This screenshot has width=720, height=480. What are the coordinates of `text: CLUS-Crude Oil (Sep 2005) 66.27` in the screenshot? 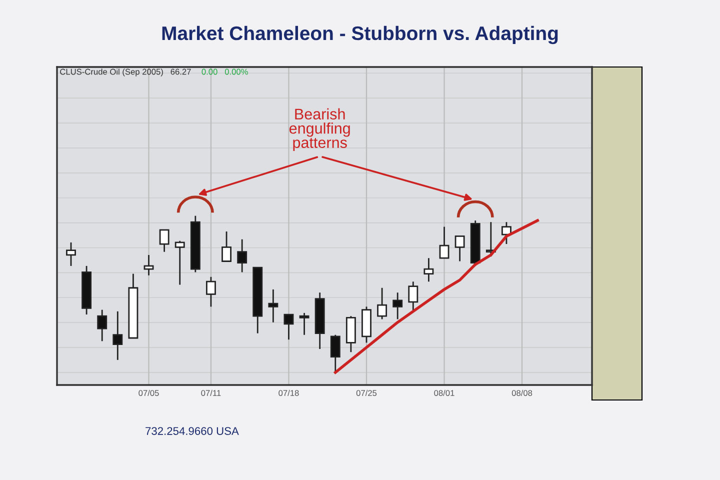 It's located at (125, 72).